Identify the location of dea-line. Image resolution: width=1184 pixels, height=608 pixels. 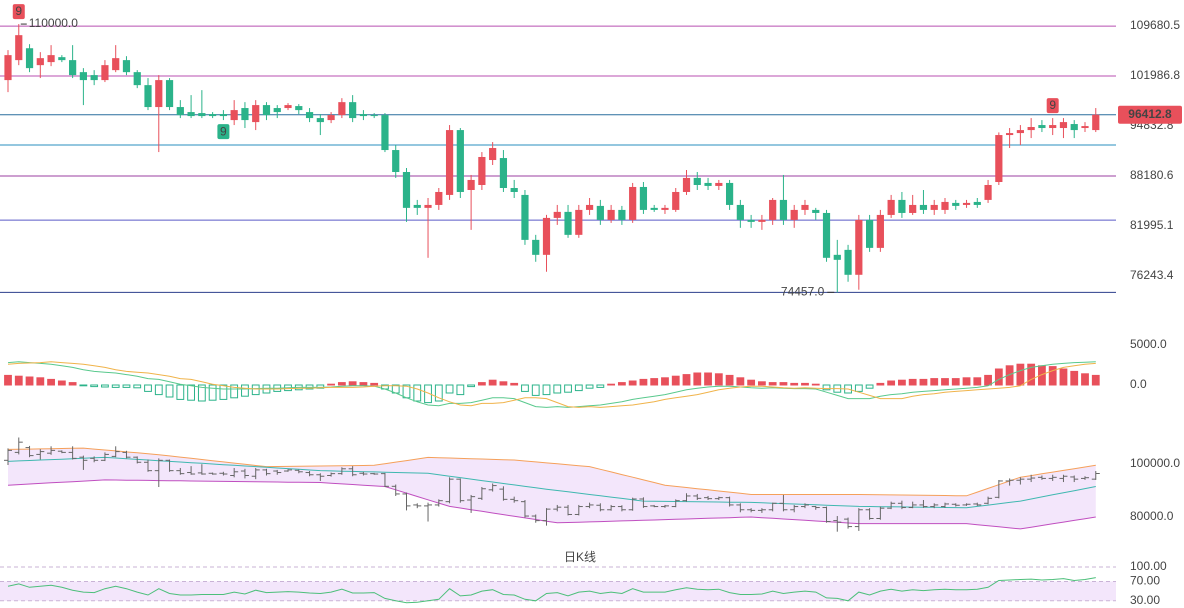
(551, 384).